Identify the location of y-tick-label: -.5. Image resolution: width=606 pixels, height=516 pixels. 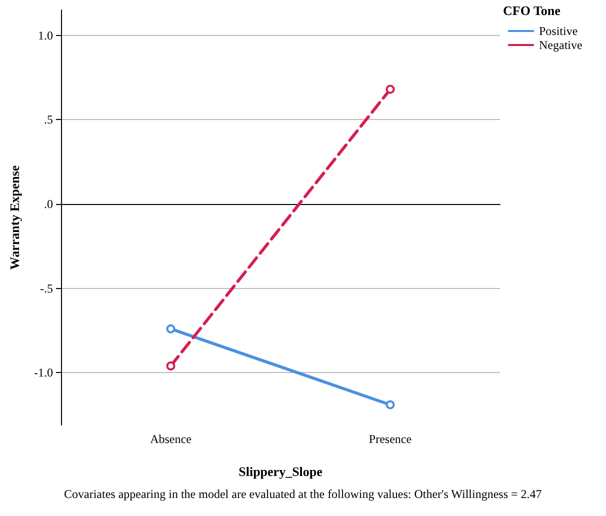
(46, 288).